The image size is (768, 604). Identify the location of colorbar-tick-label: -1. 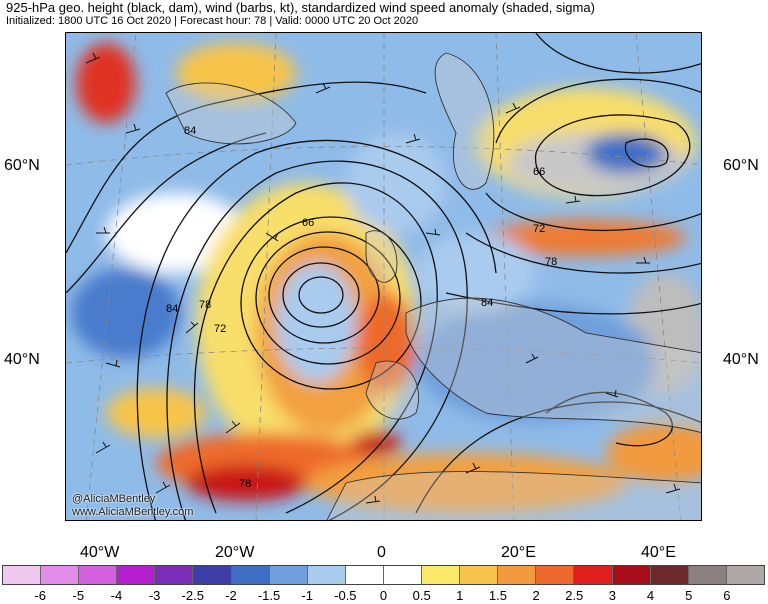
(307, 595).